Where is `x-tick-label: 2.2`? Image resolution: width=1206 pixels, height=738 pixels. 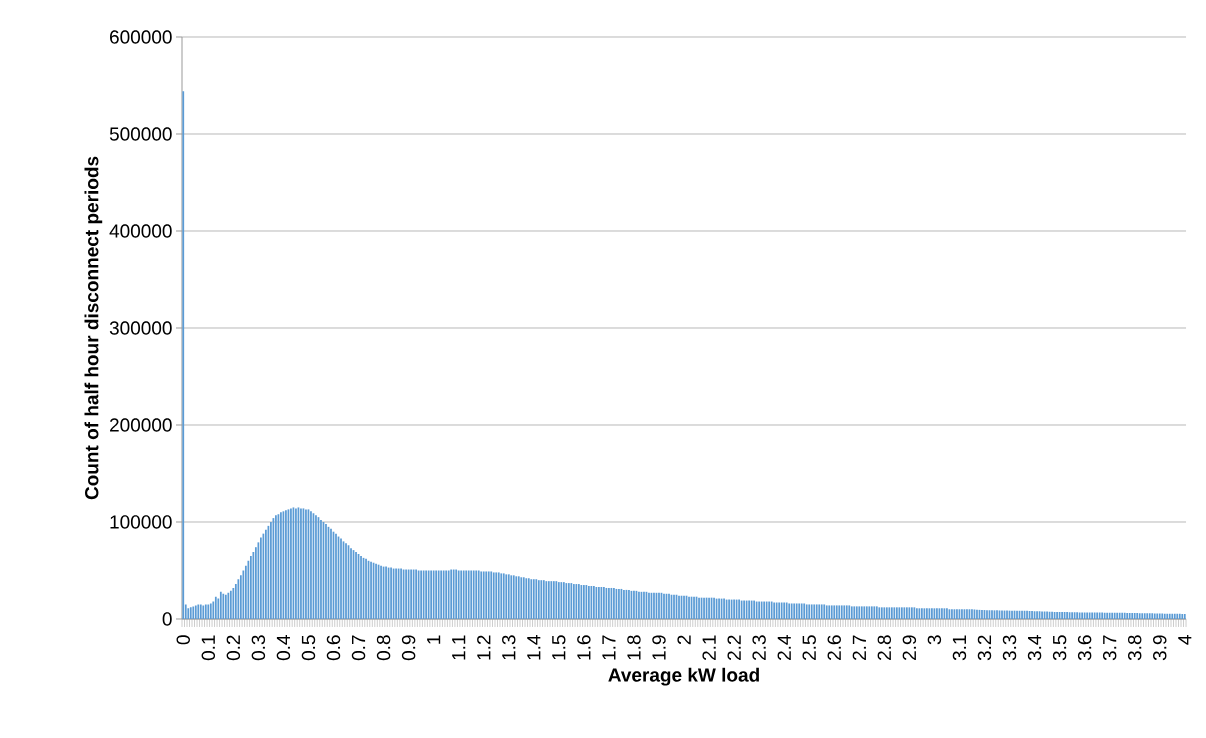
x-tick-label: 2.2 is located at coordinates (734, 647).